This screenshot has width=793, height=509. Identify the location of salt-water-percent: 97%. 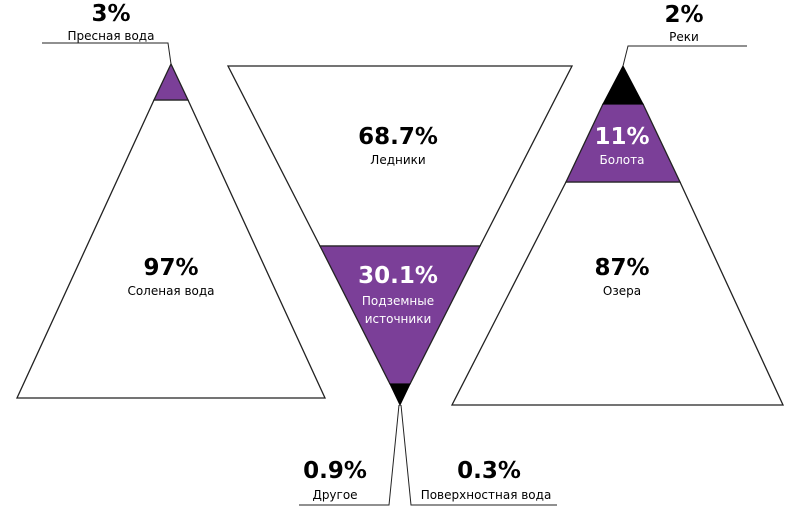
(170, 268).